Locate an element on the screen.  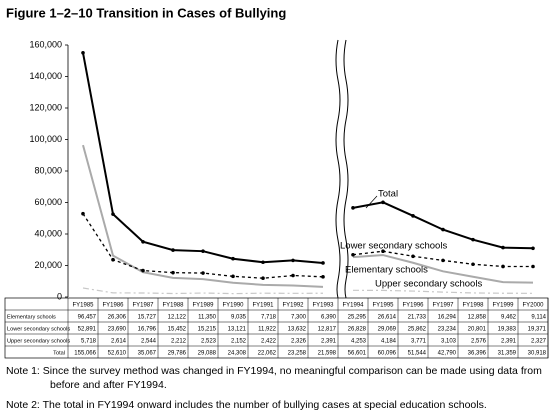
table-value: 6,390 is located at coordinates (329, 318).